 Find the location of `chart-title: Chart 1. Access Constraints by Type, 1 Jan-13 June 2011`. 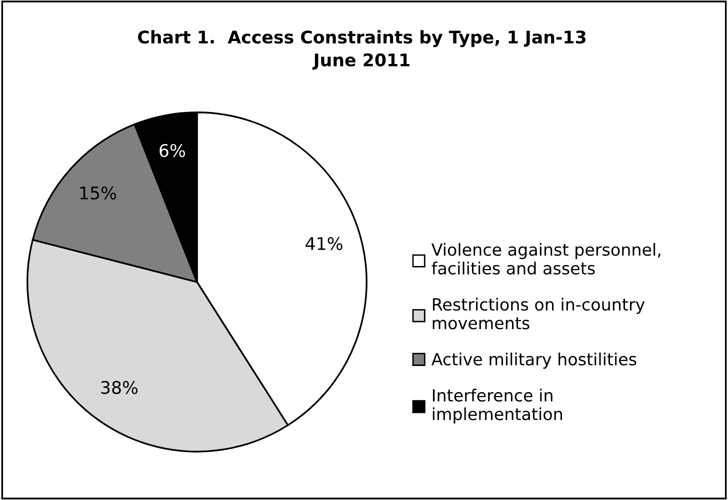

chart-title: Chart 1. Access Constraints by Type, 1 Jan-13 June 2011 is located at coordinates (362, 50).